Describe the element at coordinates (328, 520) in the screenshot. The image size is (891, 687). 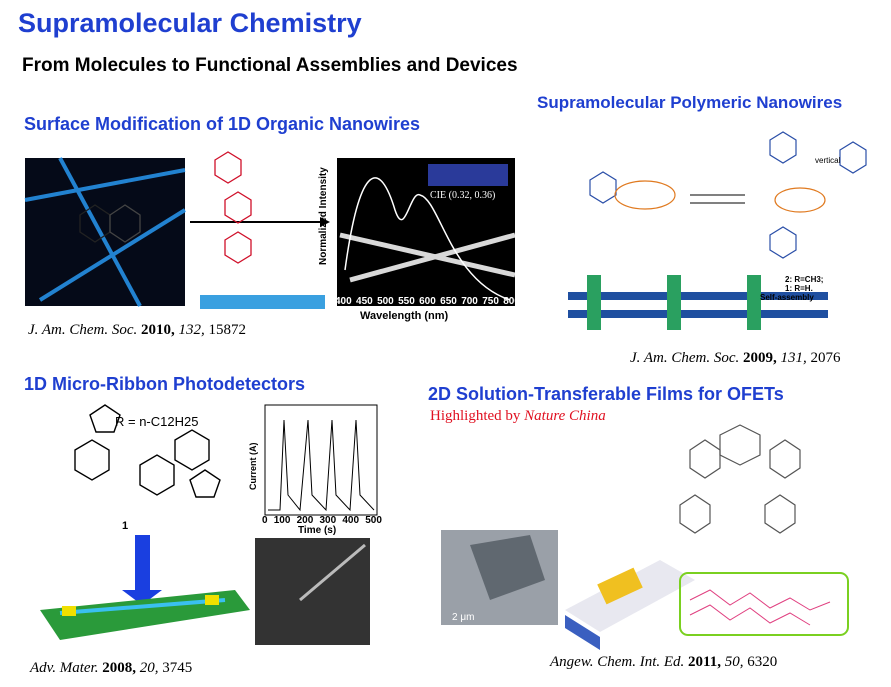
I see `tick-label: 300` at that location.